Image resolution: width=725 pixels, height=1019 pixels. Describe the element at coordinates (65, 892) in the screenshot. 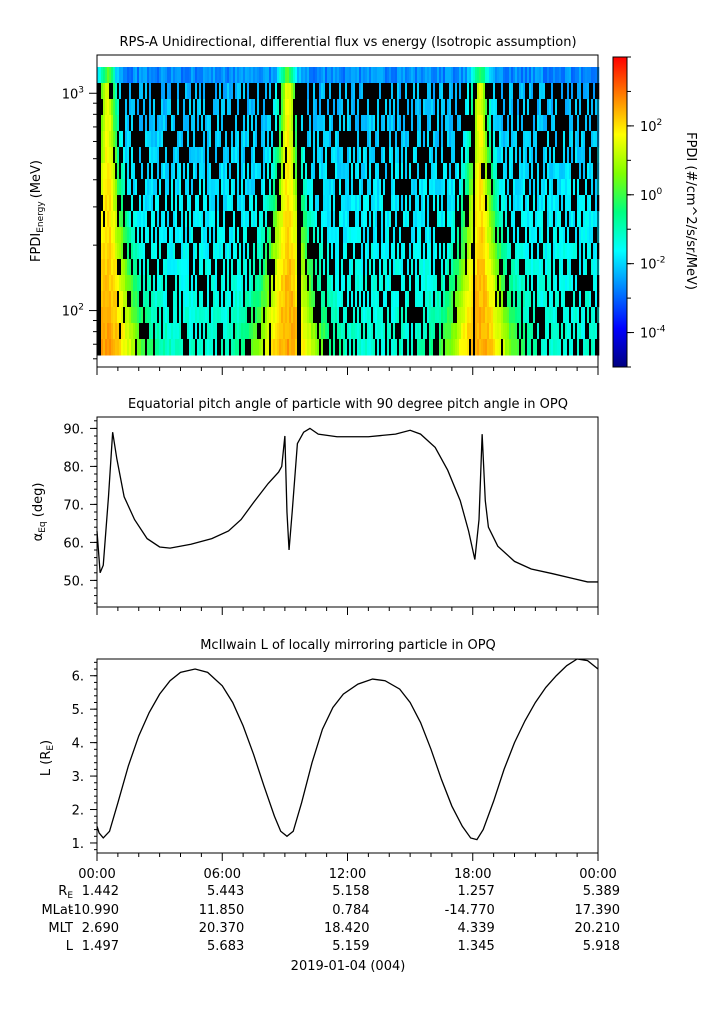

I see `ephemeris-label: RE` at that location.